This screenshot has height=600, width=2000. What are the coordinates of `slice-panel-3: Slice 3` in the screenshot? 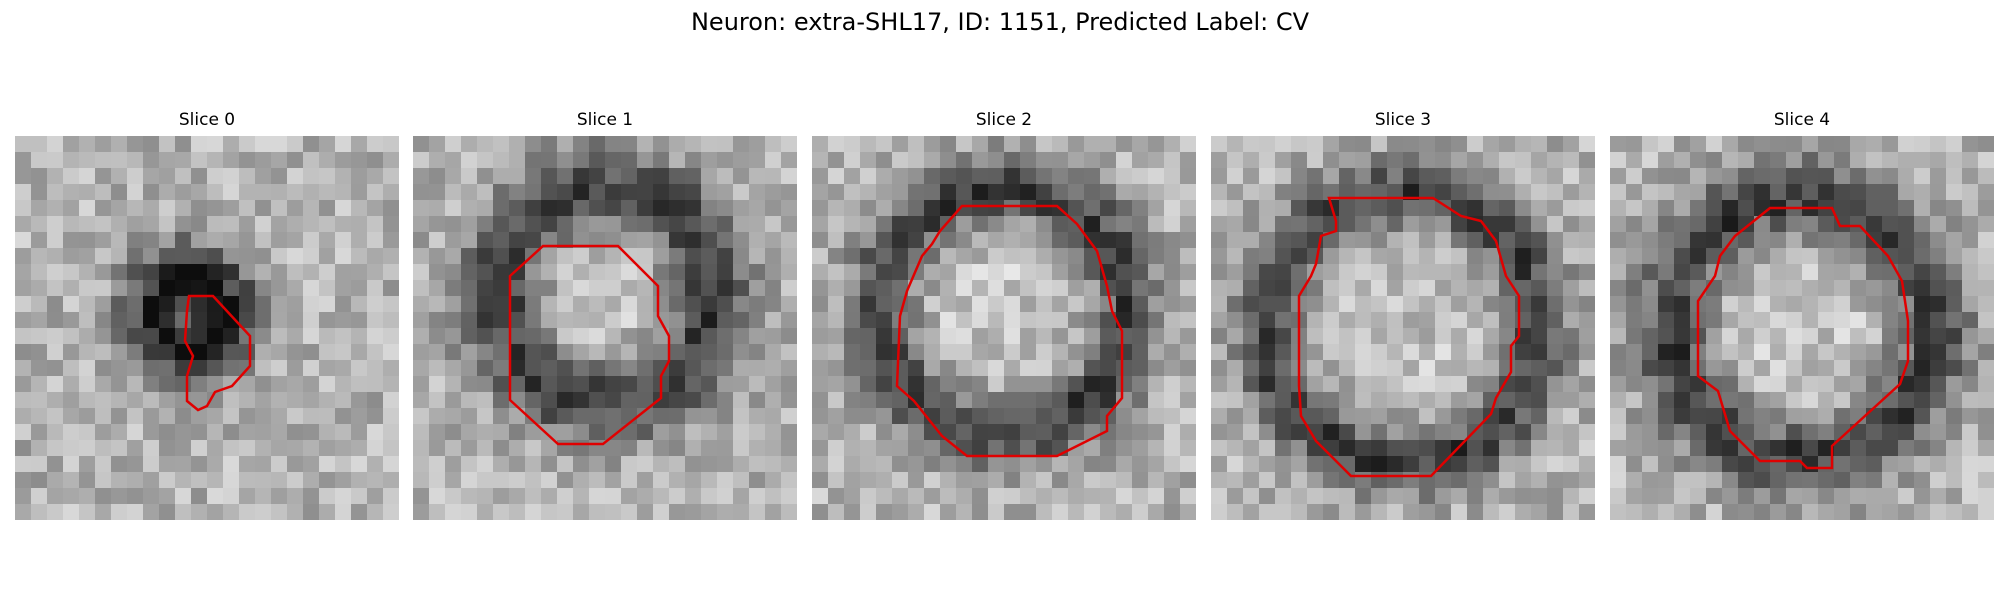 It's located at (1403, 314).